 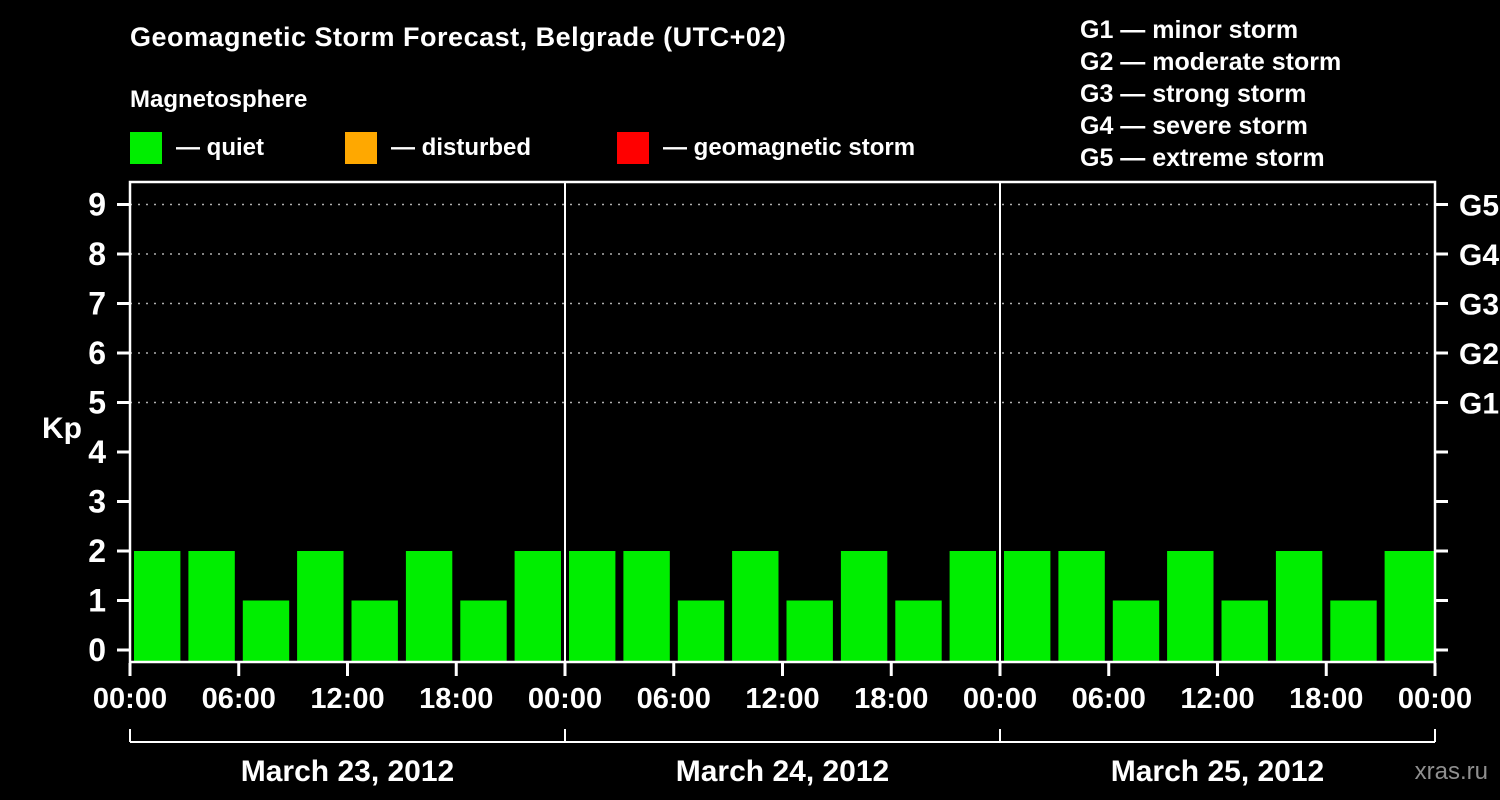 I want to click on x-tick-label-12: 00:00, so click(x=1435, y=699).